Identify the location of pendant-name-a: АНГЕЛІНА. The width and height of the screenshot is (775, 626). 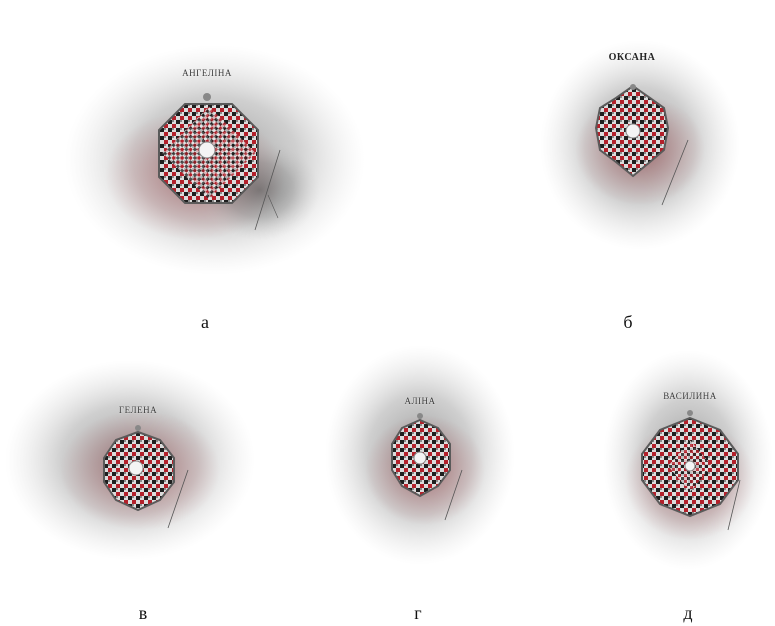
(207, 73).